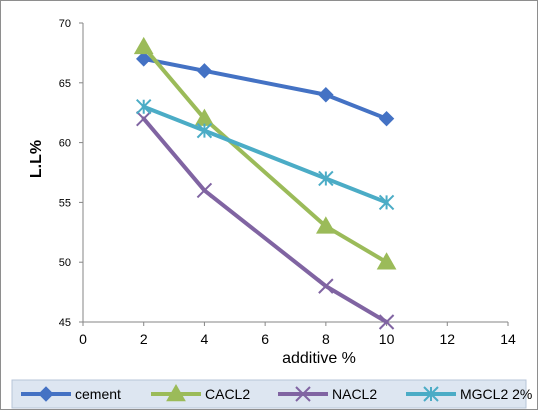  What do you see at coordinates (176, 392) in the screenshot?
I see `legend-marker-cacl2` at bounding box center [176, 392].